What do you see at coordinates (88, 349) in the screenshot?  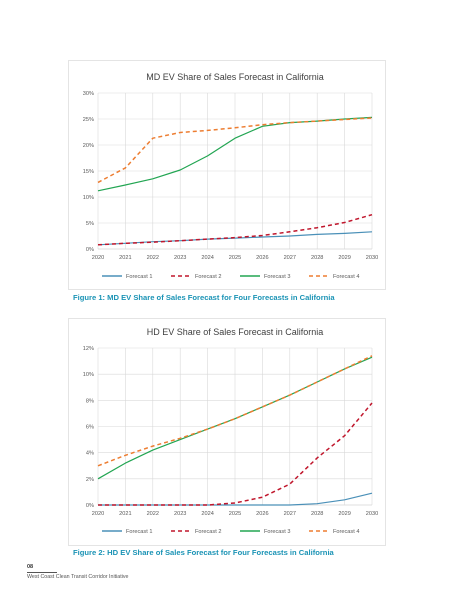 I see `y-tick-label: 12%` at bounding box center [88, 349].